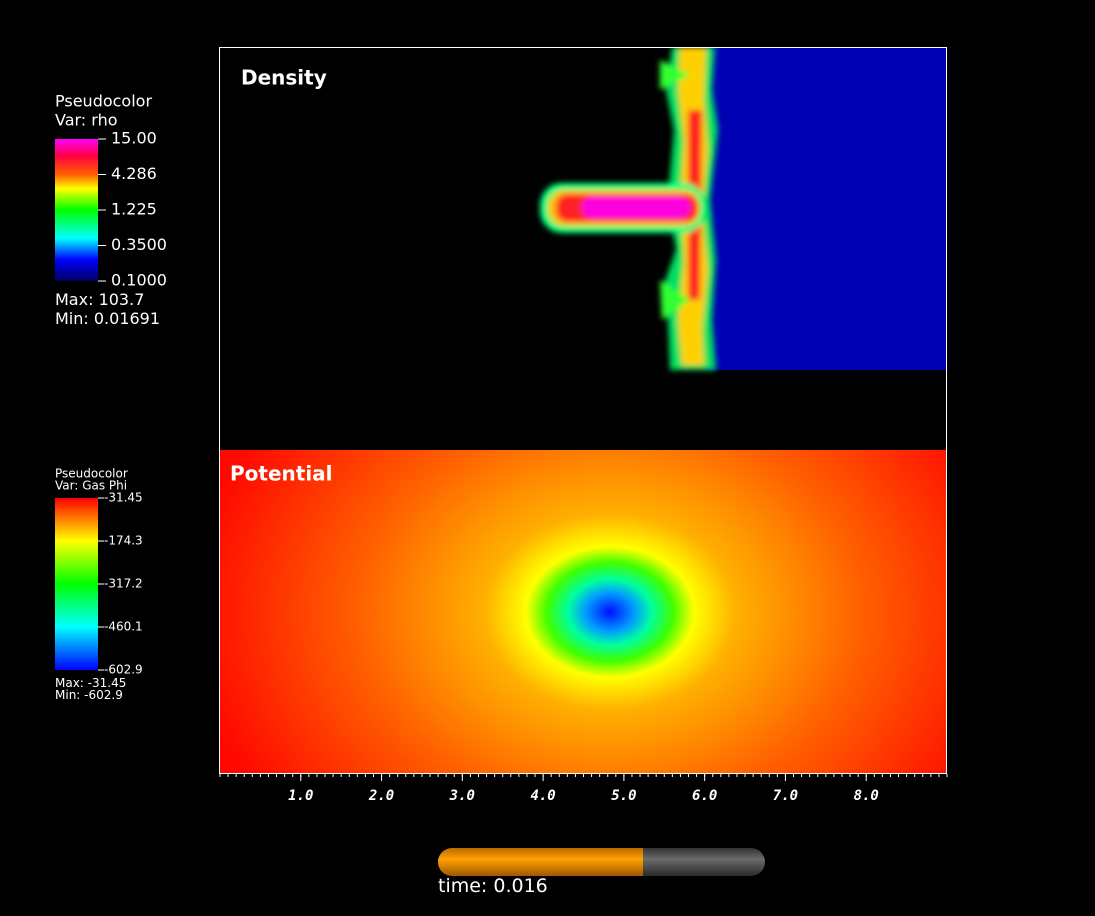 Image resolution: width=1095 pixels, height=916 pixels. What do you see at coordinates (281, 474) in the screenshot?
I see `panel-title: Potential` at bounding box center [281, 474].